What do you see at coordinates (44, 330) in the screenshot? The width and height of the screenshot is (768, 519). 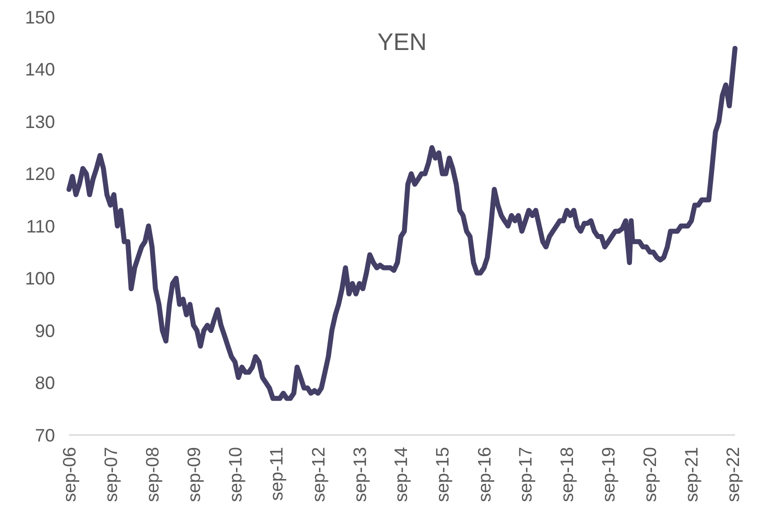 I see `y-tick-label: 90` at bounding box center [44, 330].